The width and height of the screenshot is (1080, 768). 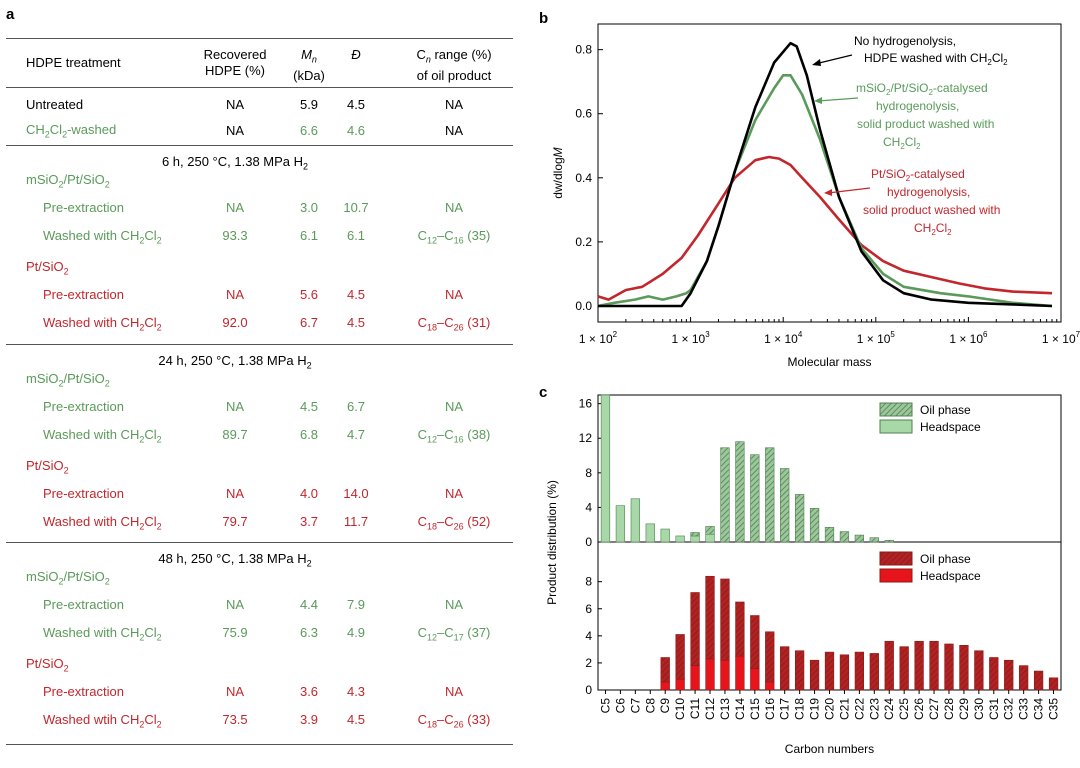 What do you see at coordinates (588, 690) in the screenshot?
I see `y-tick-label-bottom: 0` at bounding box center [588, 690].